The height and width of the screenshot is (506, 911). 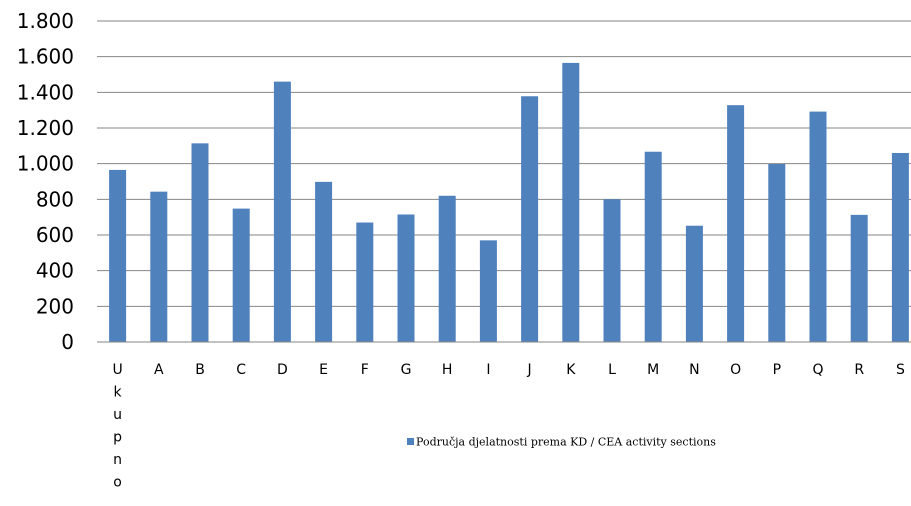 What do you see at coordinates (45, 164) in the screenshot?
I see `y-tick-label: 1.000` at bounding box center [45, 164].